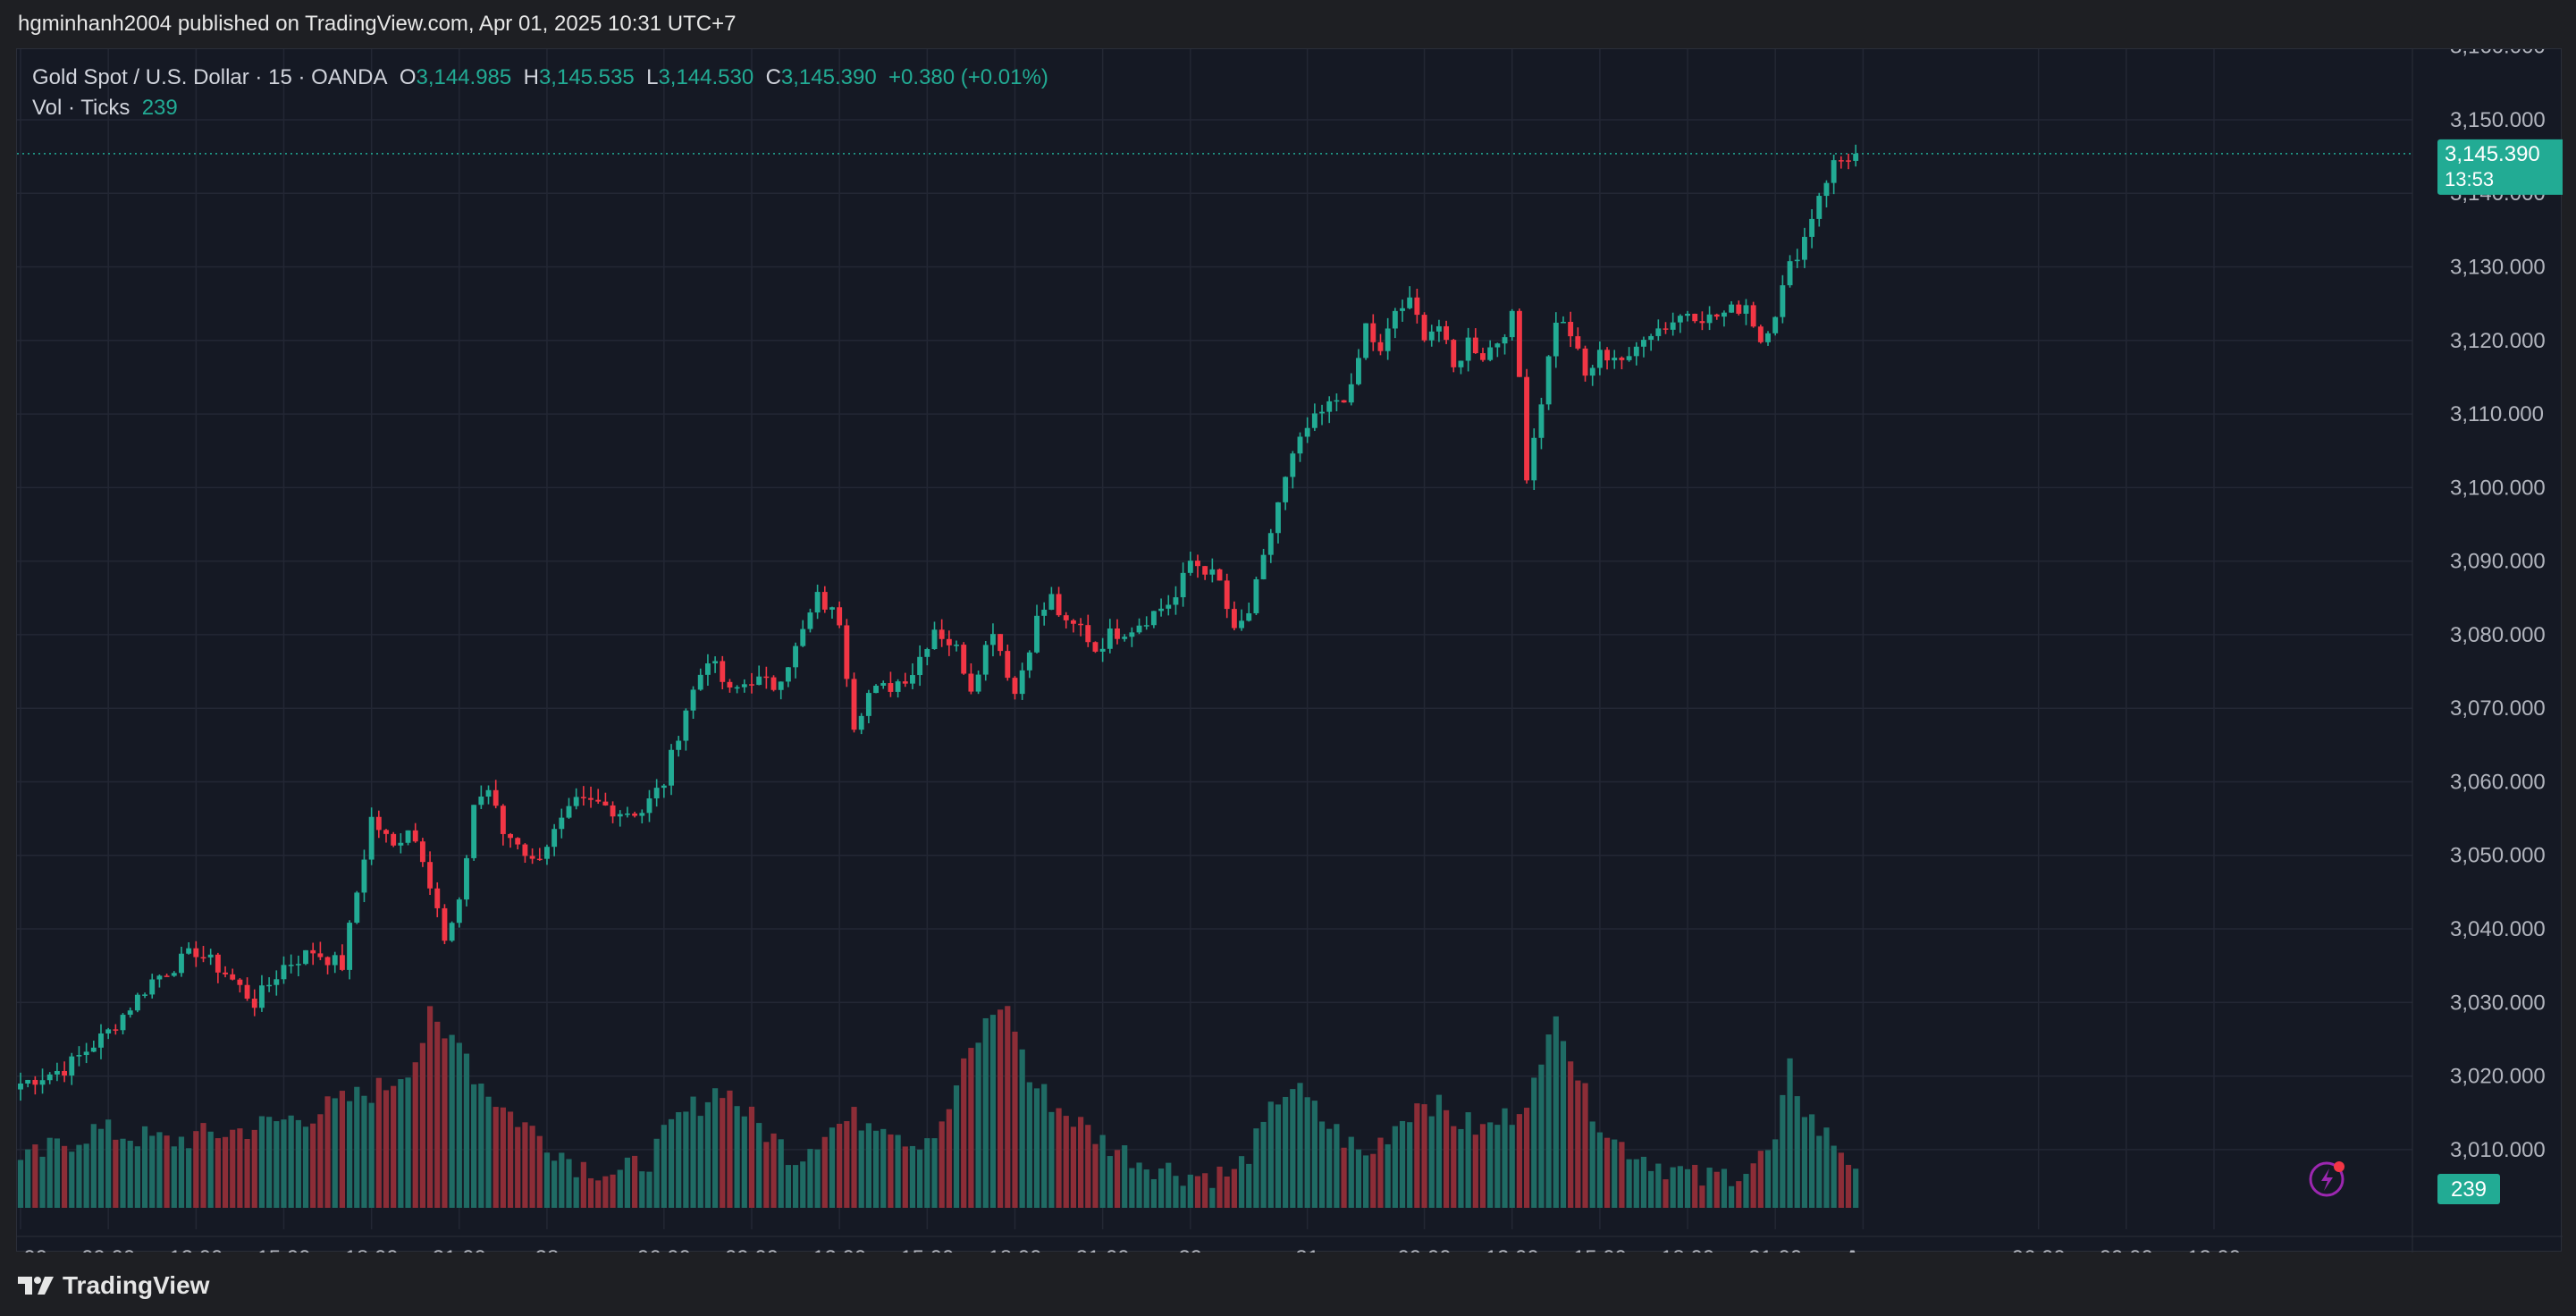 The width and height of the screenshot is (2576, 1316). Describe the element at coordinates (81, 108) in the screenshot. I see `volume-label: Vol · Ticks` at that location.